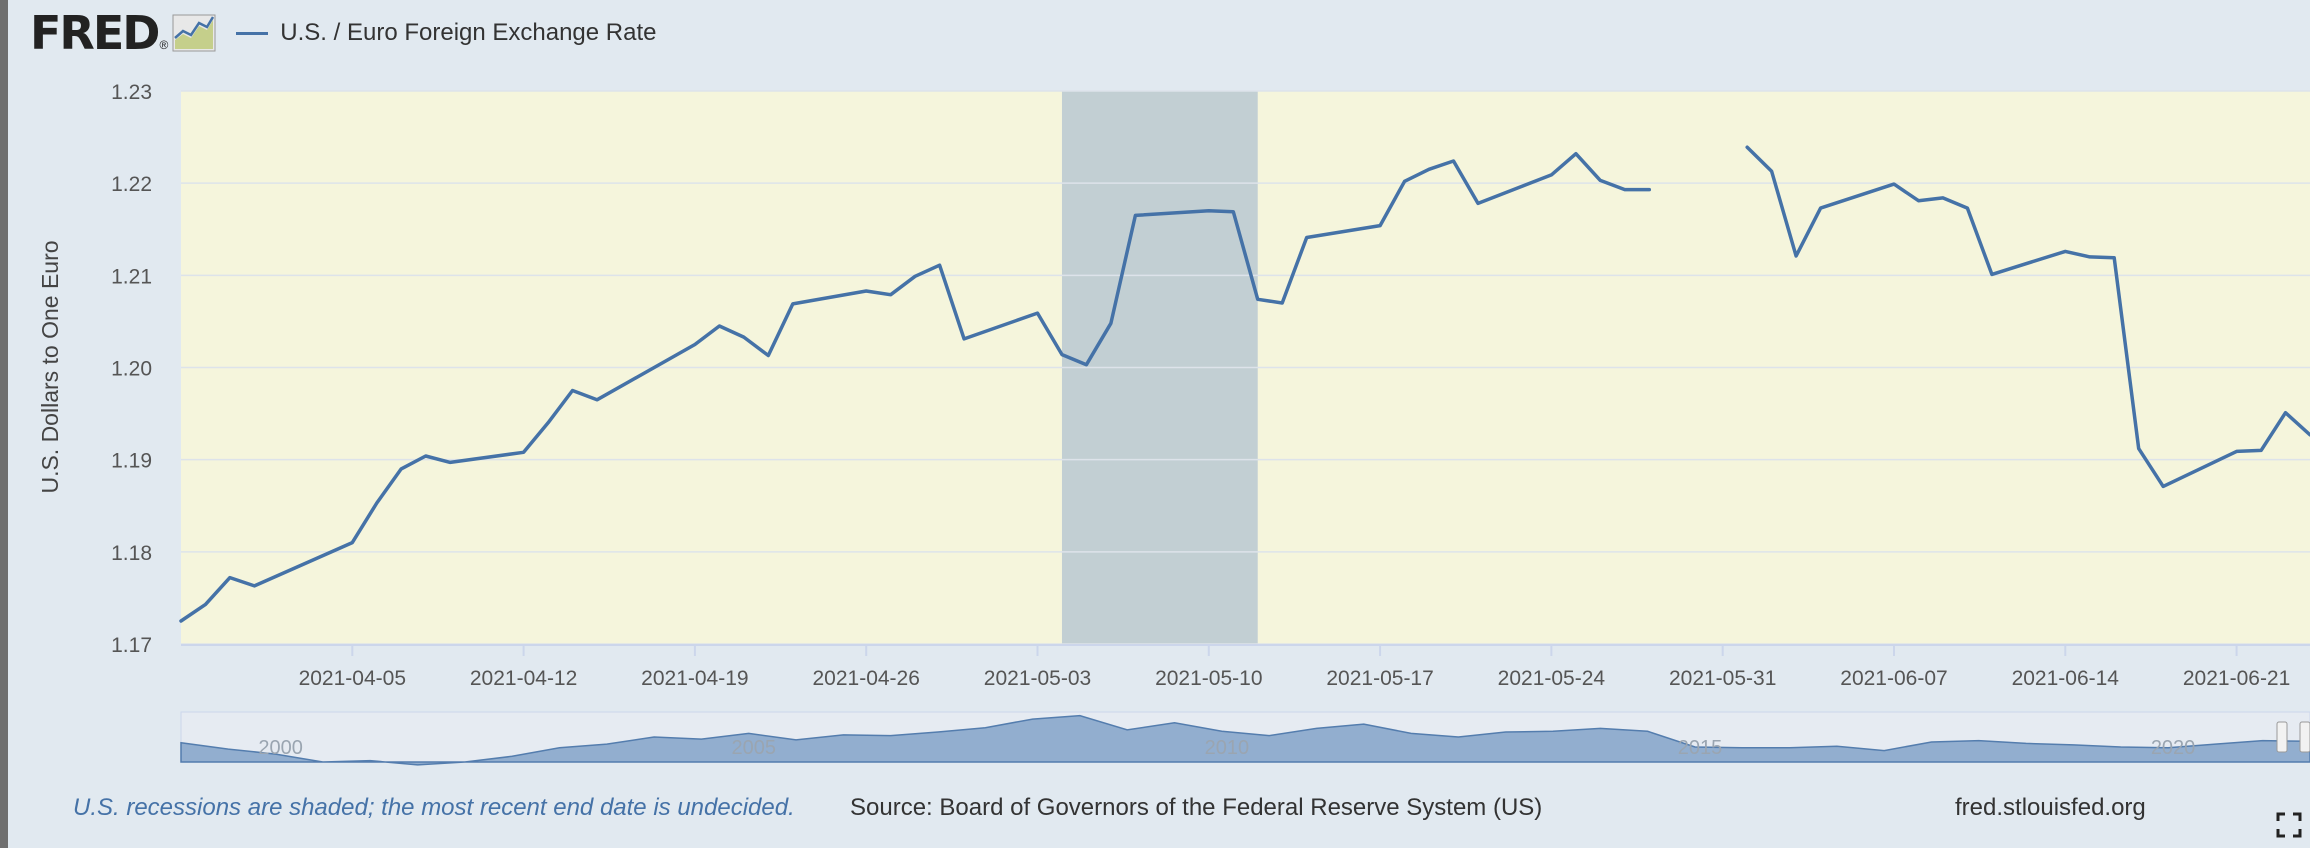 The image size is (2310, 848). I want to click on fullscreen-icon, so click(2289, 825).